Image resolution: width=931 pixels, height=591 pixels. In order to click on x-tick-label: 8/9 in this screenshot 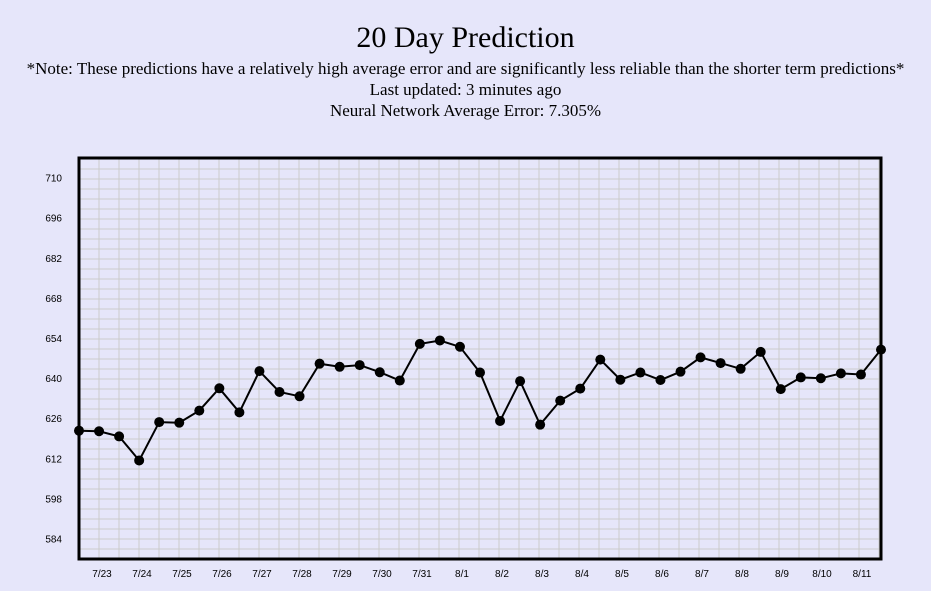, I will do `click(782, 574)`.